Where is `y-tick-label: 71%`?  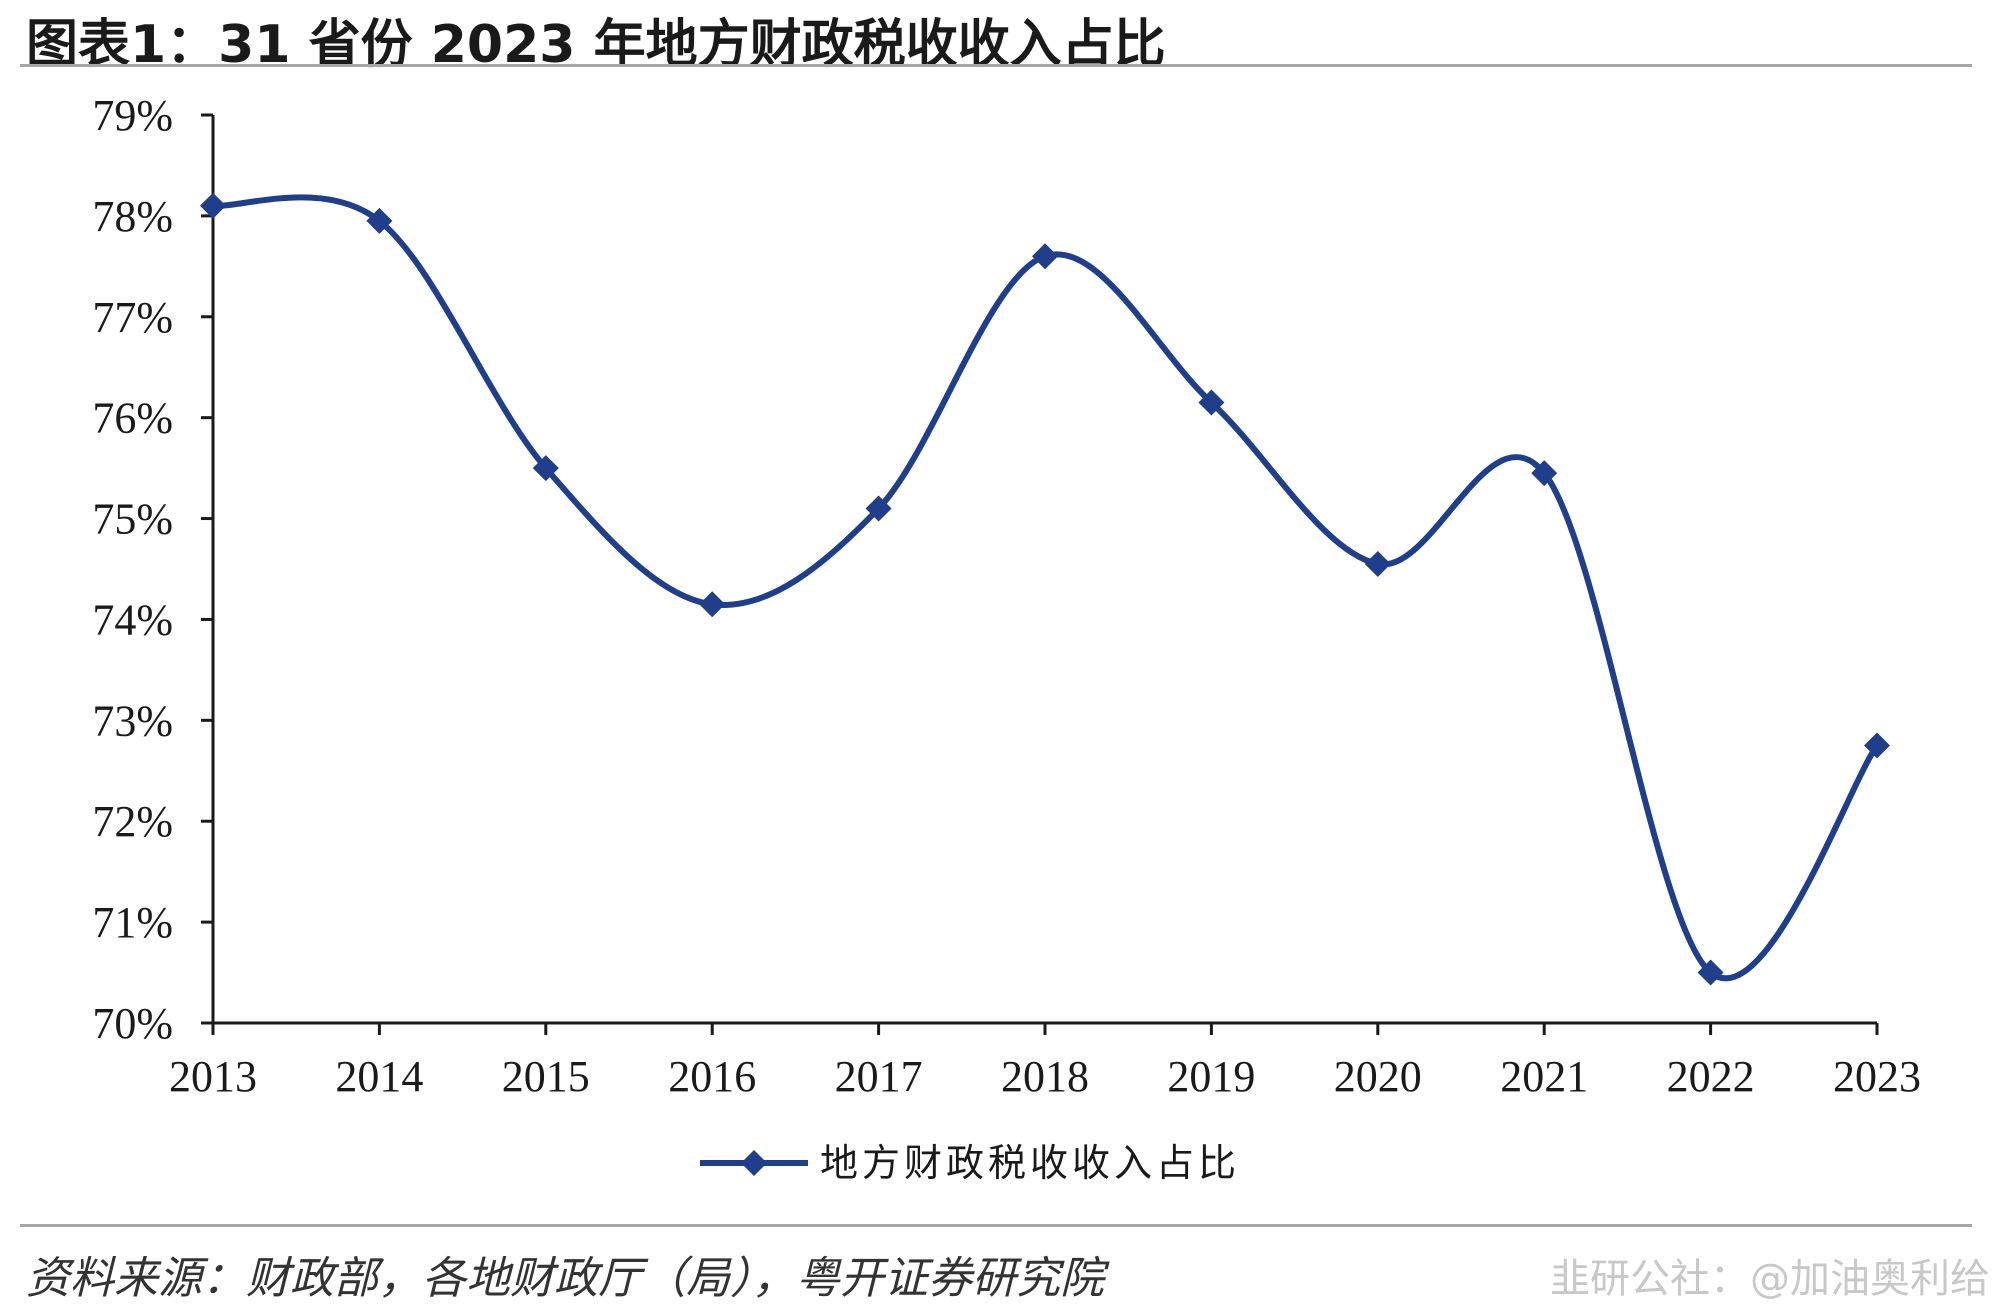 y-tick-label: 71% is located at coordinates (132, 922).